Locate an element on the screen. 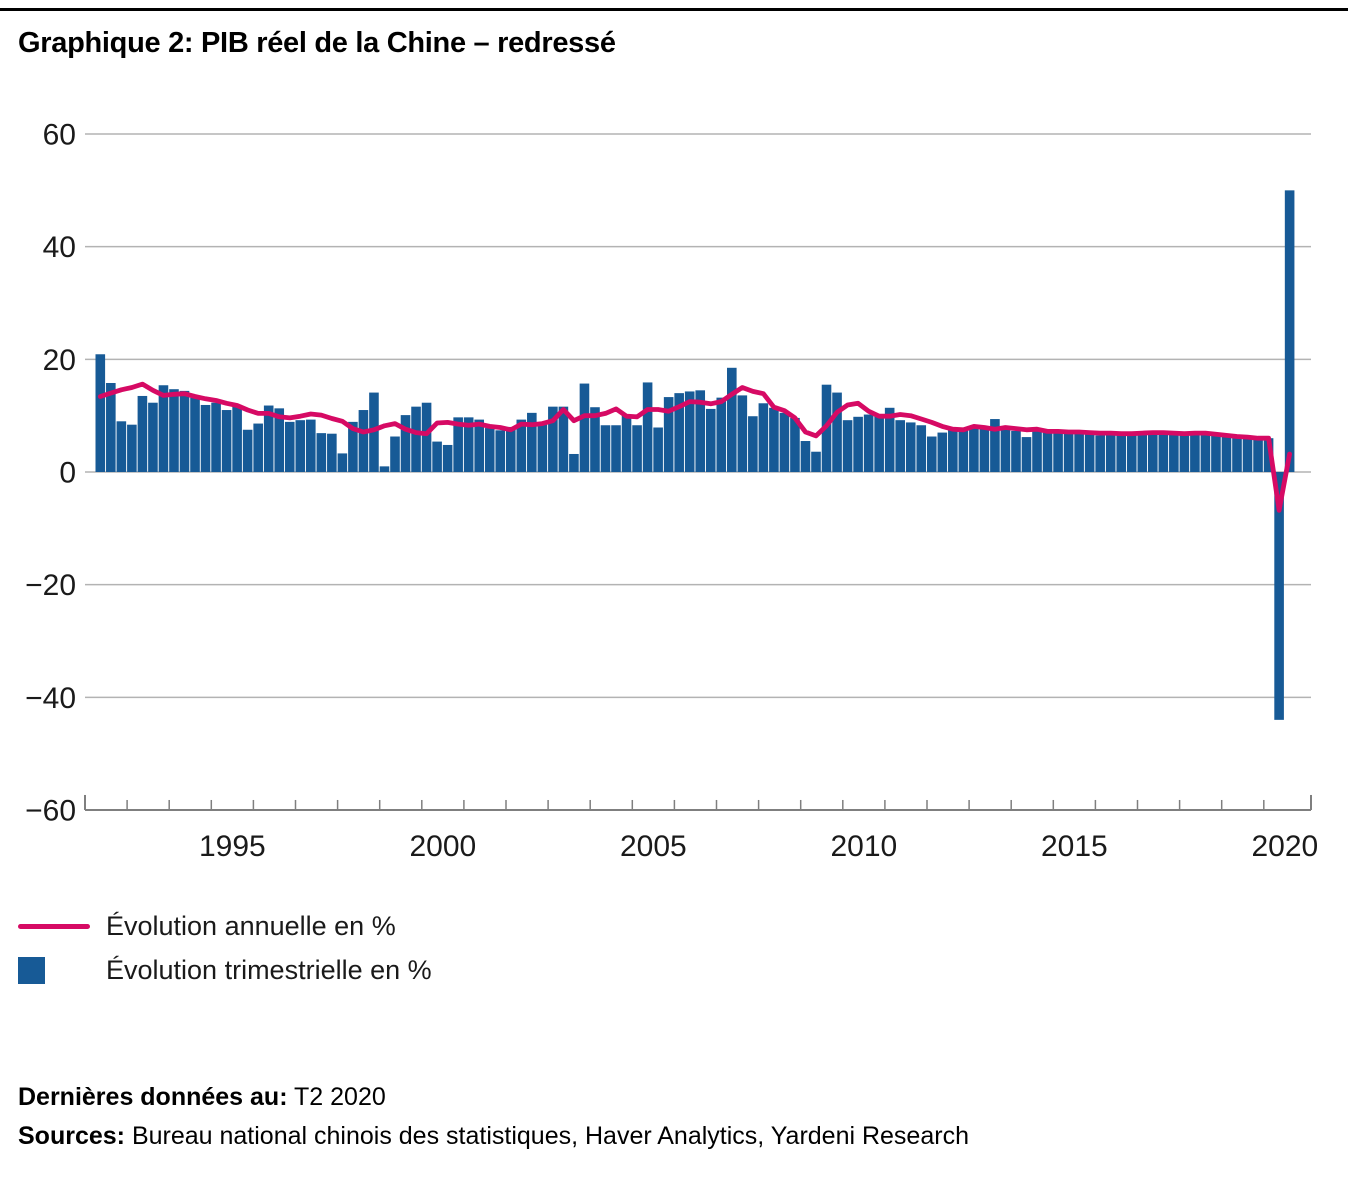 This screenshot has width=1348, height=1200. bar-q101 is located at coordinates (1163, 452).